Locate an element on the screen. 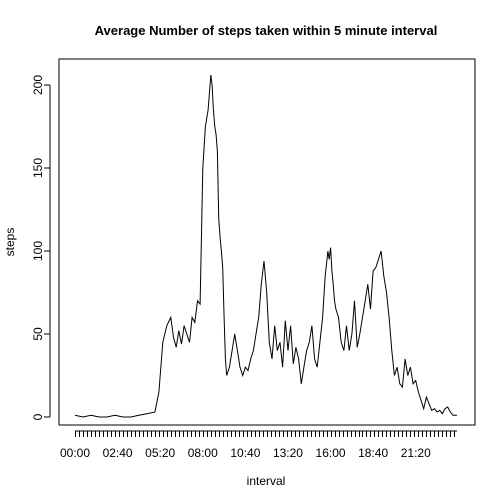  x-tick-label: 13:20 is located at coordinates (288, 453).